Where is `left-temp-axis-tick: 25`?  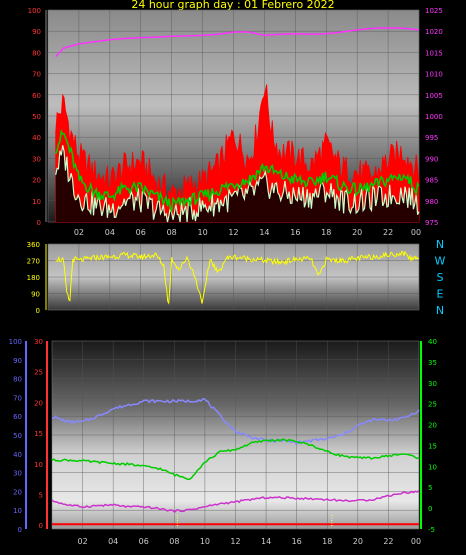
left-temp-axis-tick: 25 is located at coordinates (38, 373).